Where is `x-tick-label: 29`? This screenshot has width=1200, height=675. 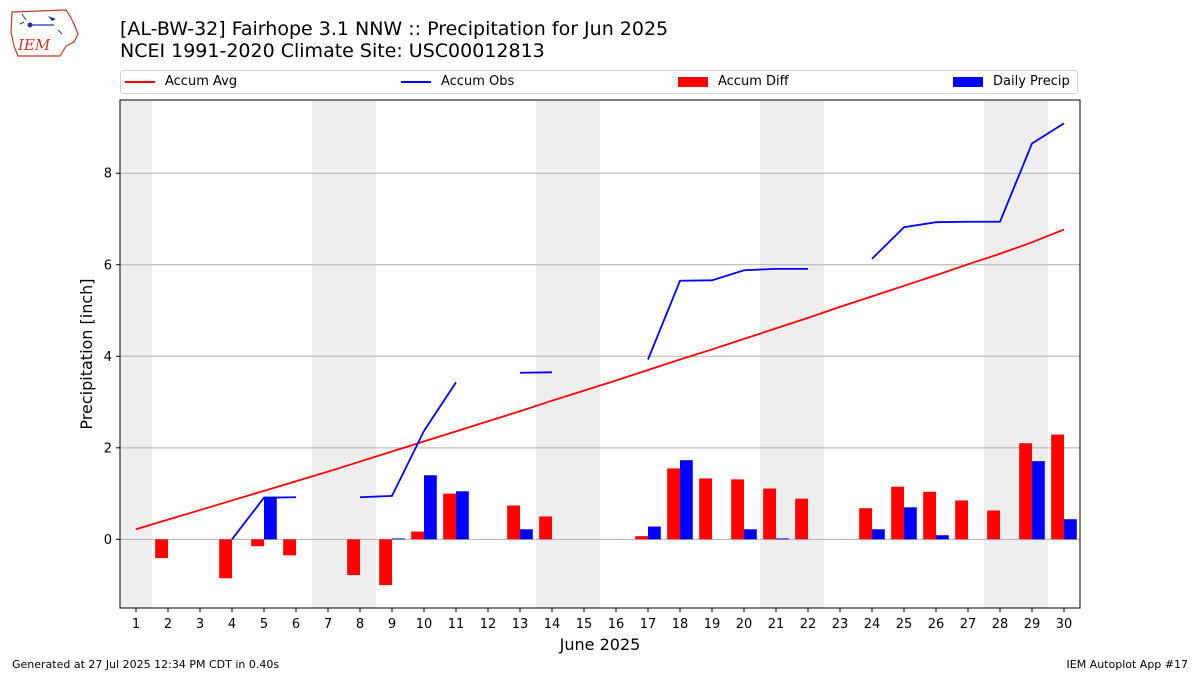
x-tick-label: 29 is located at coordinates (1032, 624).